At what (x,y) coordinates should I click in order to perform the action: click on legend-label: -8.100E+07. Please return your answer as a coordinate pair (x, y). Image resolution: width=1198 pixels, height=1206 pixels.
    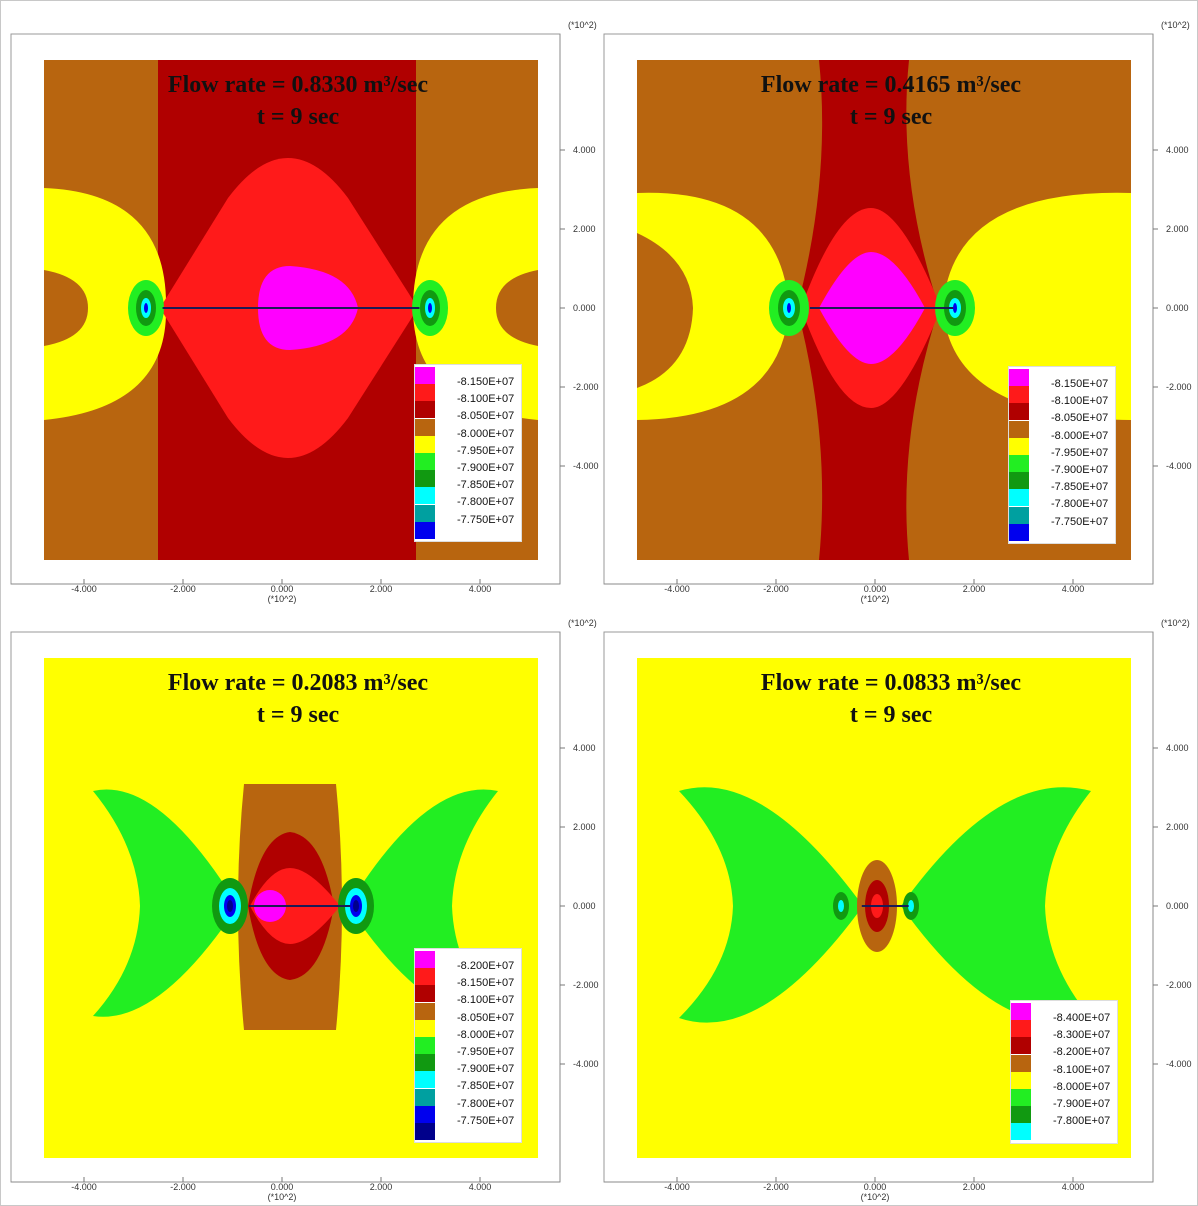
    Looking at the image, I should click on (486, 399).